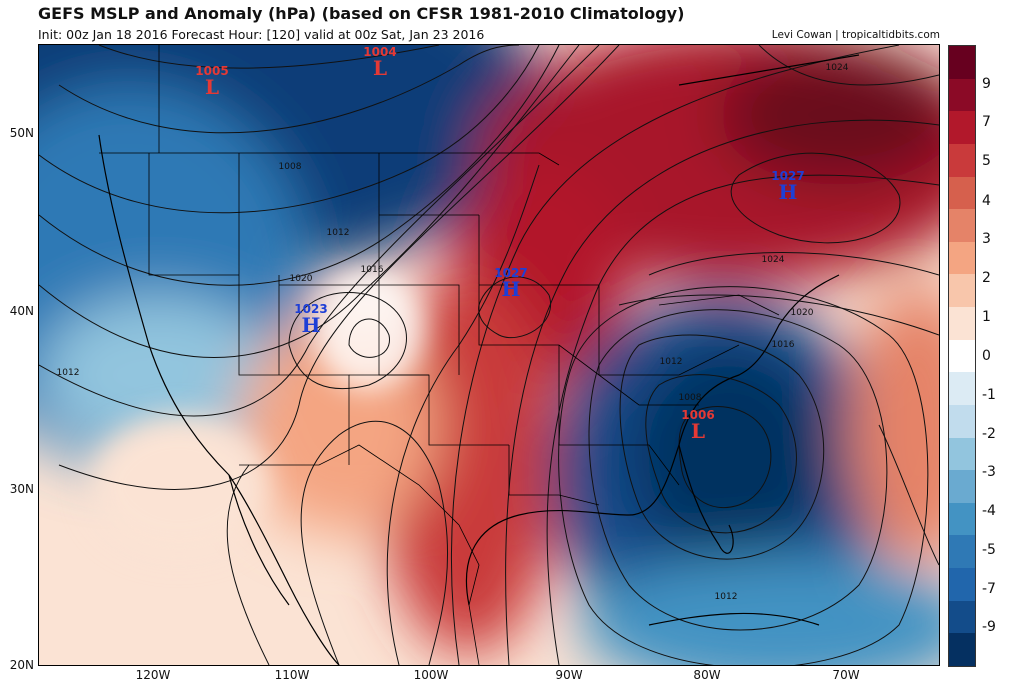 The image size is (1024, 692). What do you see at coordinates (21, 489) in the screenshot?
I see `lat-label: 30N` at bounding box center [21, 489].